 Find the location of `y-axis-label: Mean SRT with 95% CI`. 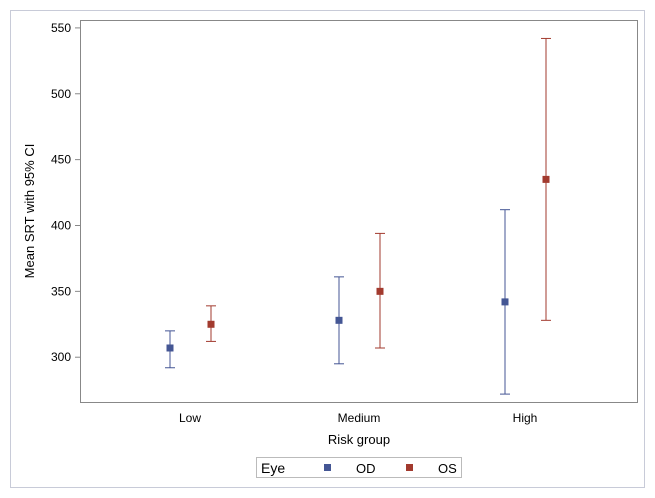

y-axis-label: Mean SRT with 95% CI is located at coordinates (29, 211).